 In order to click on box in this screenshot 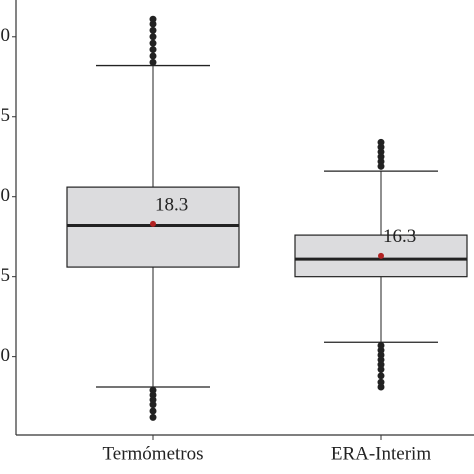, I will do `click(153, 227)`.